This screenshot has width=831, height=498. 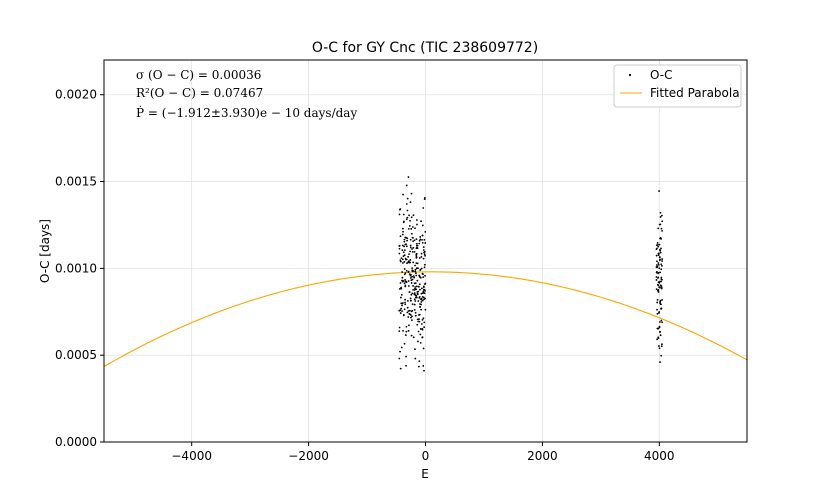 I want to click on r2-annotation: R²(O − C) = 0.07467, so click(x=199, y=93).